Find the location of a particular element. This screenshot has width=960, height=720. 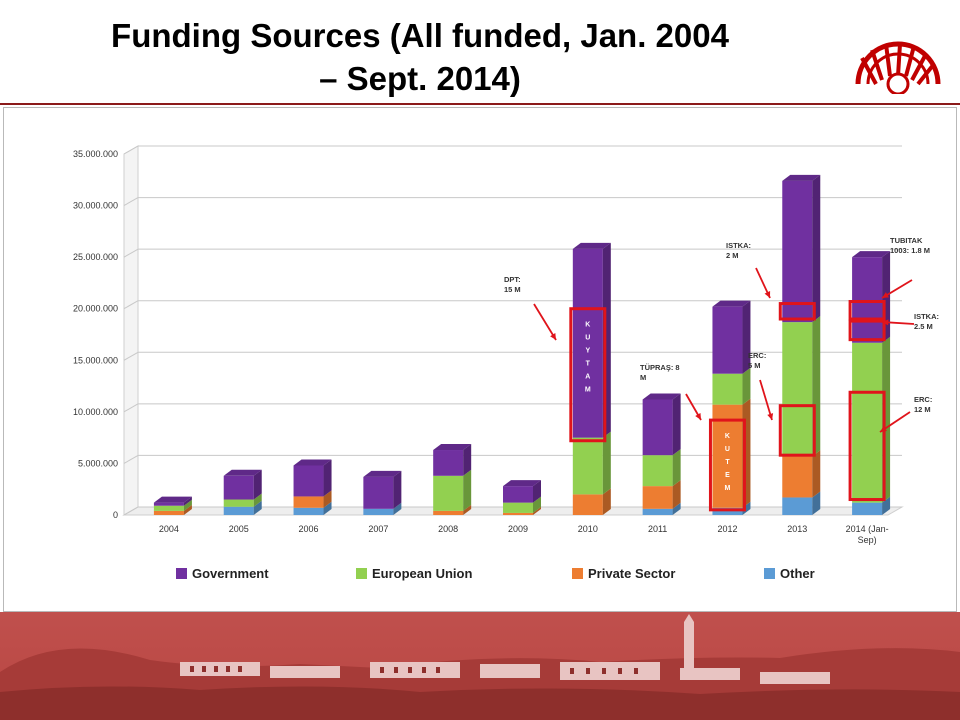

annotation: ERC: 5 M is located at coordinates (782, 404).